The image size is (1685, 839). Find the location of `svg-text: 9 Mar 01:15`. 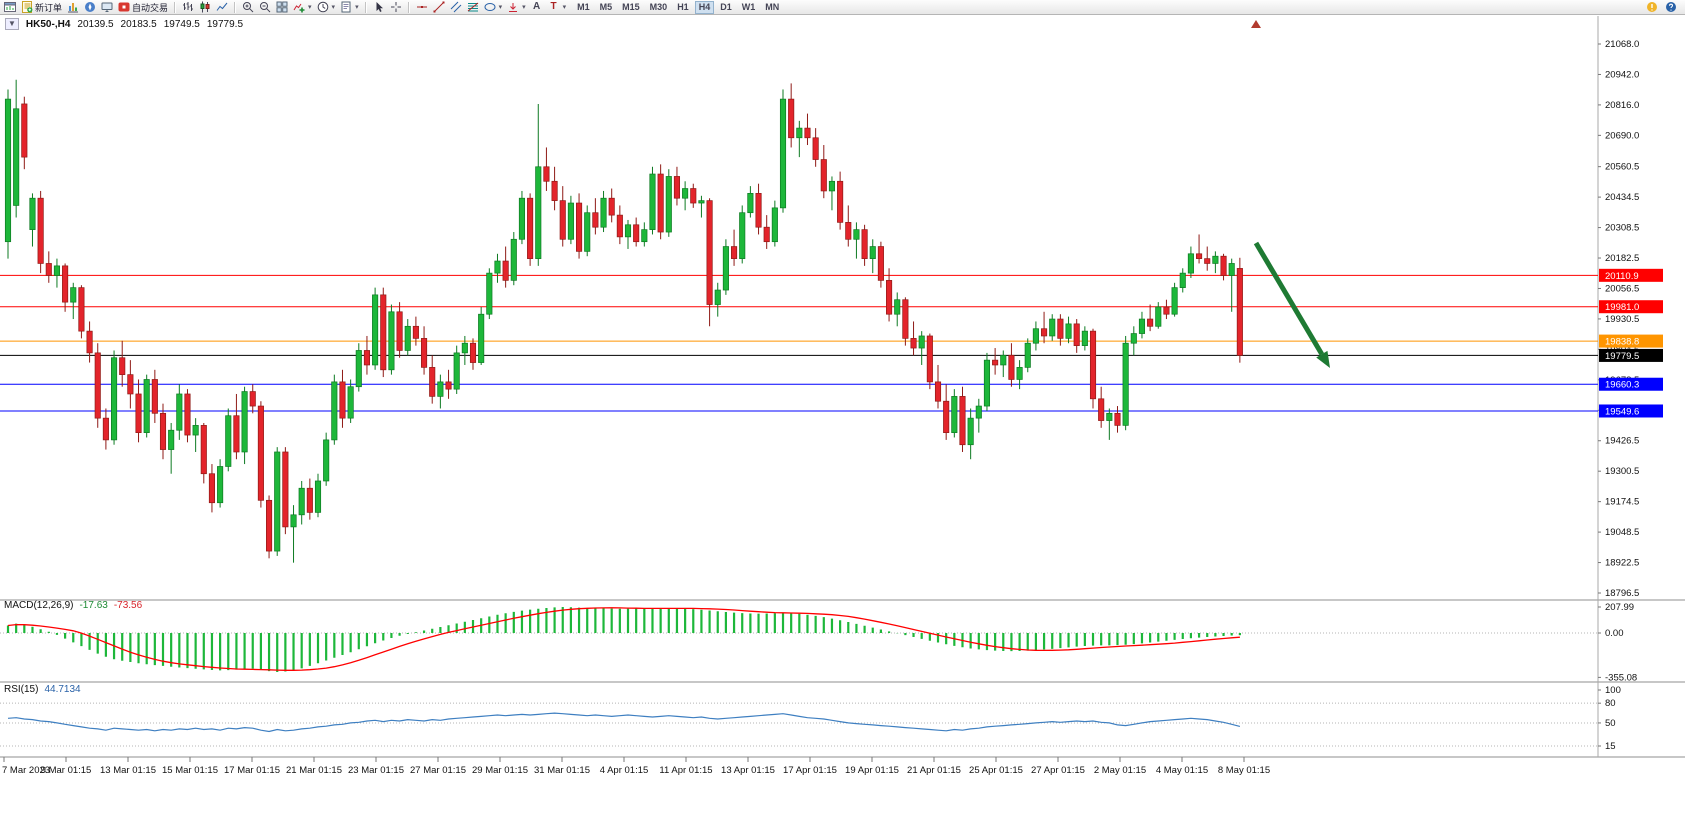

svg-text: 9 Mar 01:15 is located at coordinates (66, 770).